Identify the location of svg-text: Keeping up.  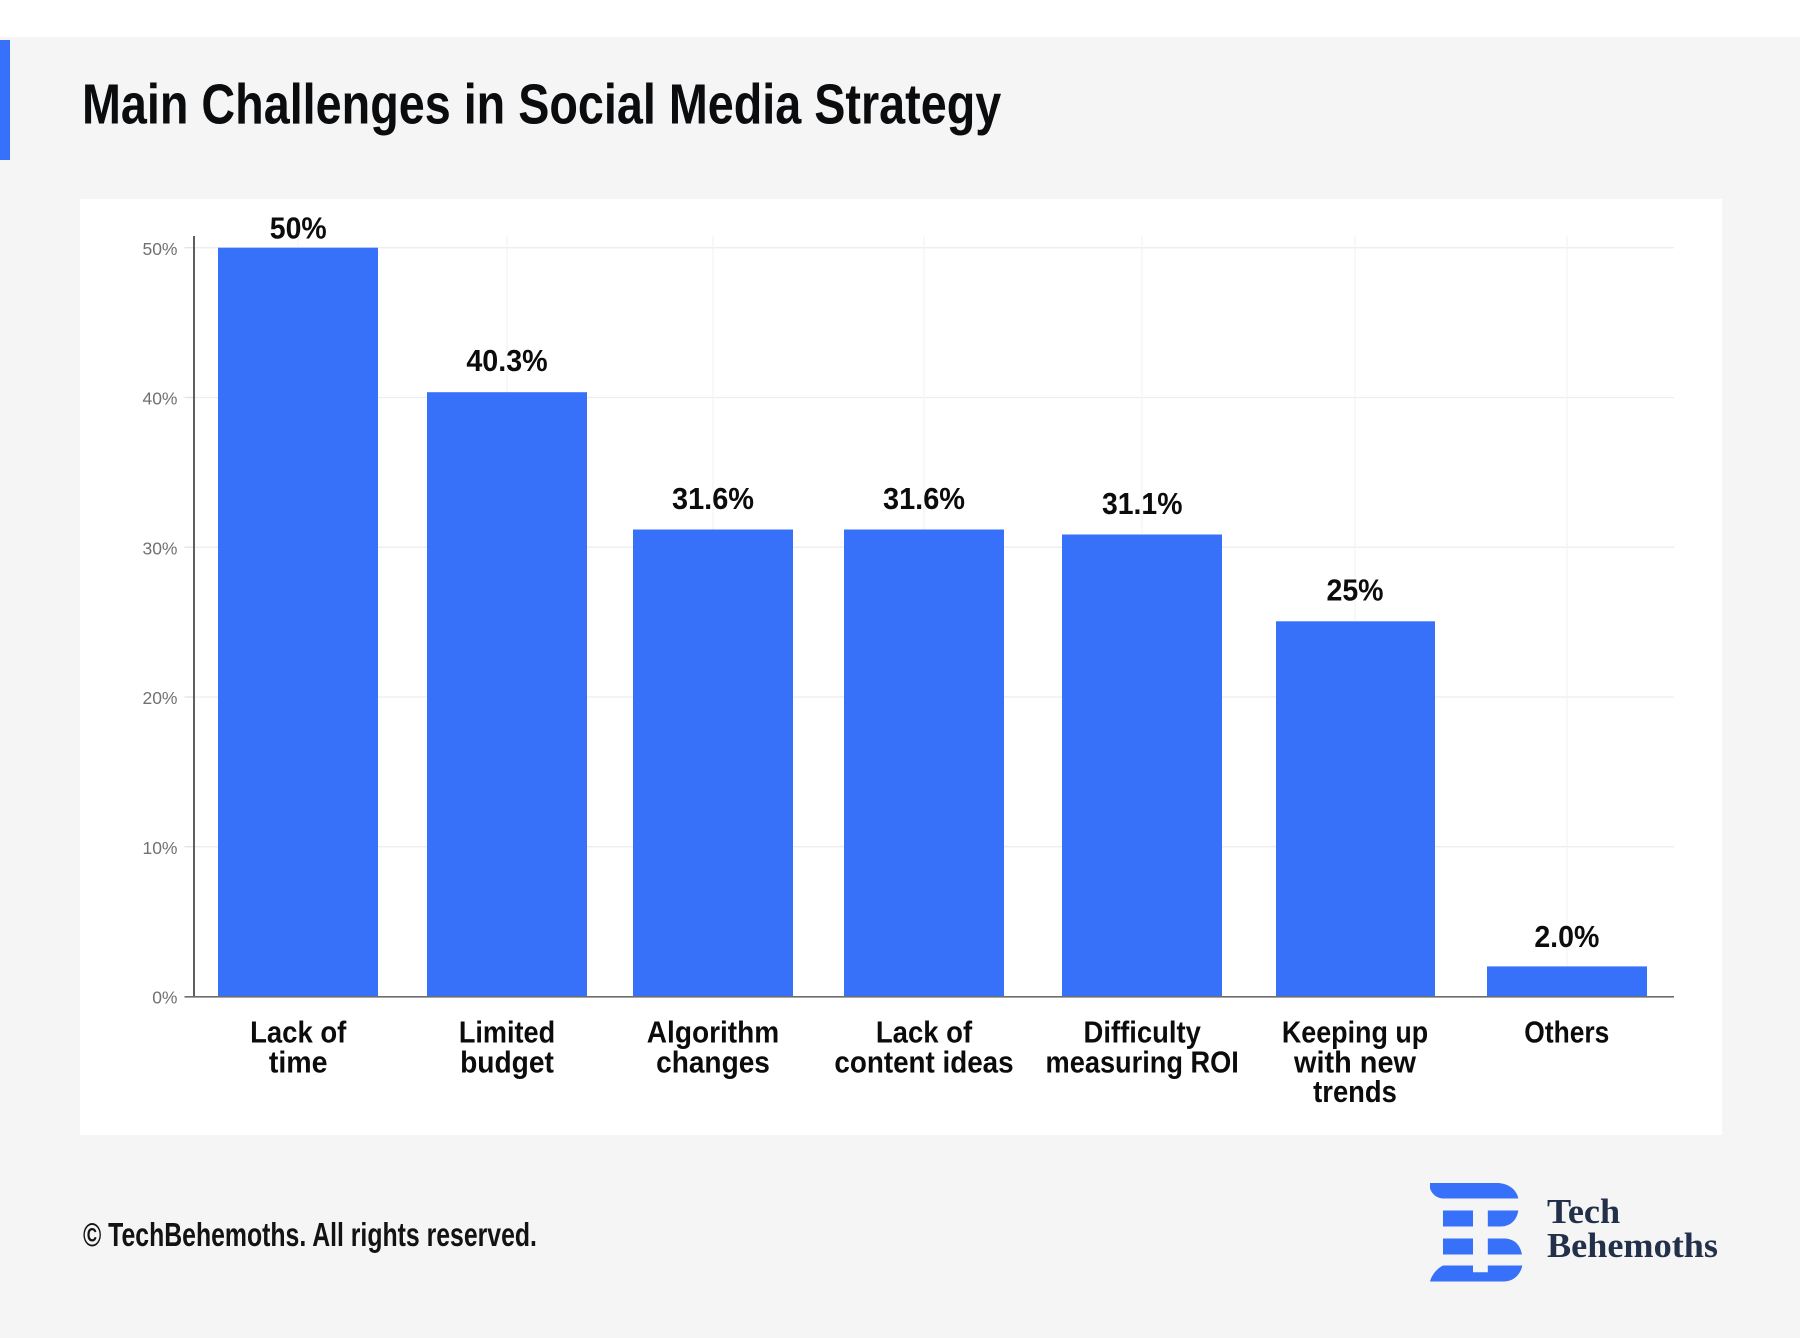
(1355, 1033).